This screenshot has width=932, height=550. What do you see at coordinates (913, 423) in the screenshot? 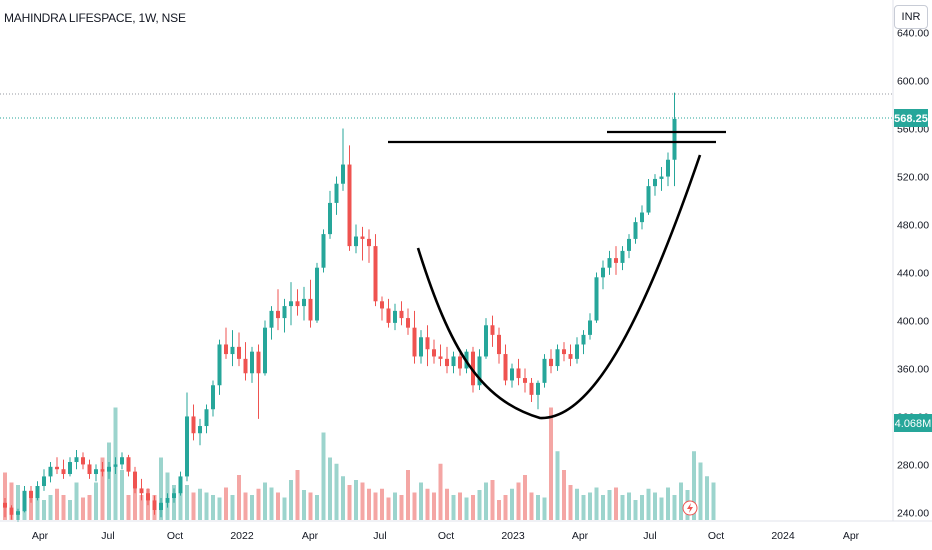
I see `volume-tag` at bounding box center [913, 423].